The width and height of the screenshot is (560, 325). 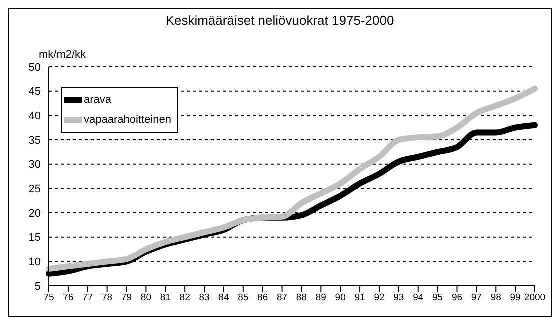 I want to click on x-tick-label: 80, so click(x=146, y=298).